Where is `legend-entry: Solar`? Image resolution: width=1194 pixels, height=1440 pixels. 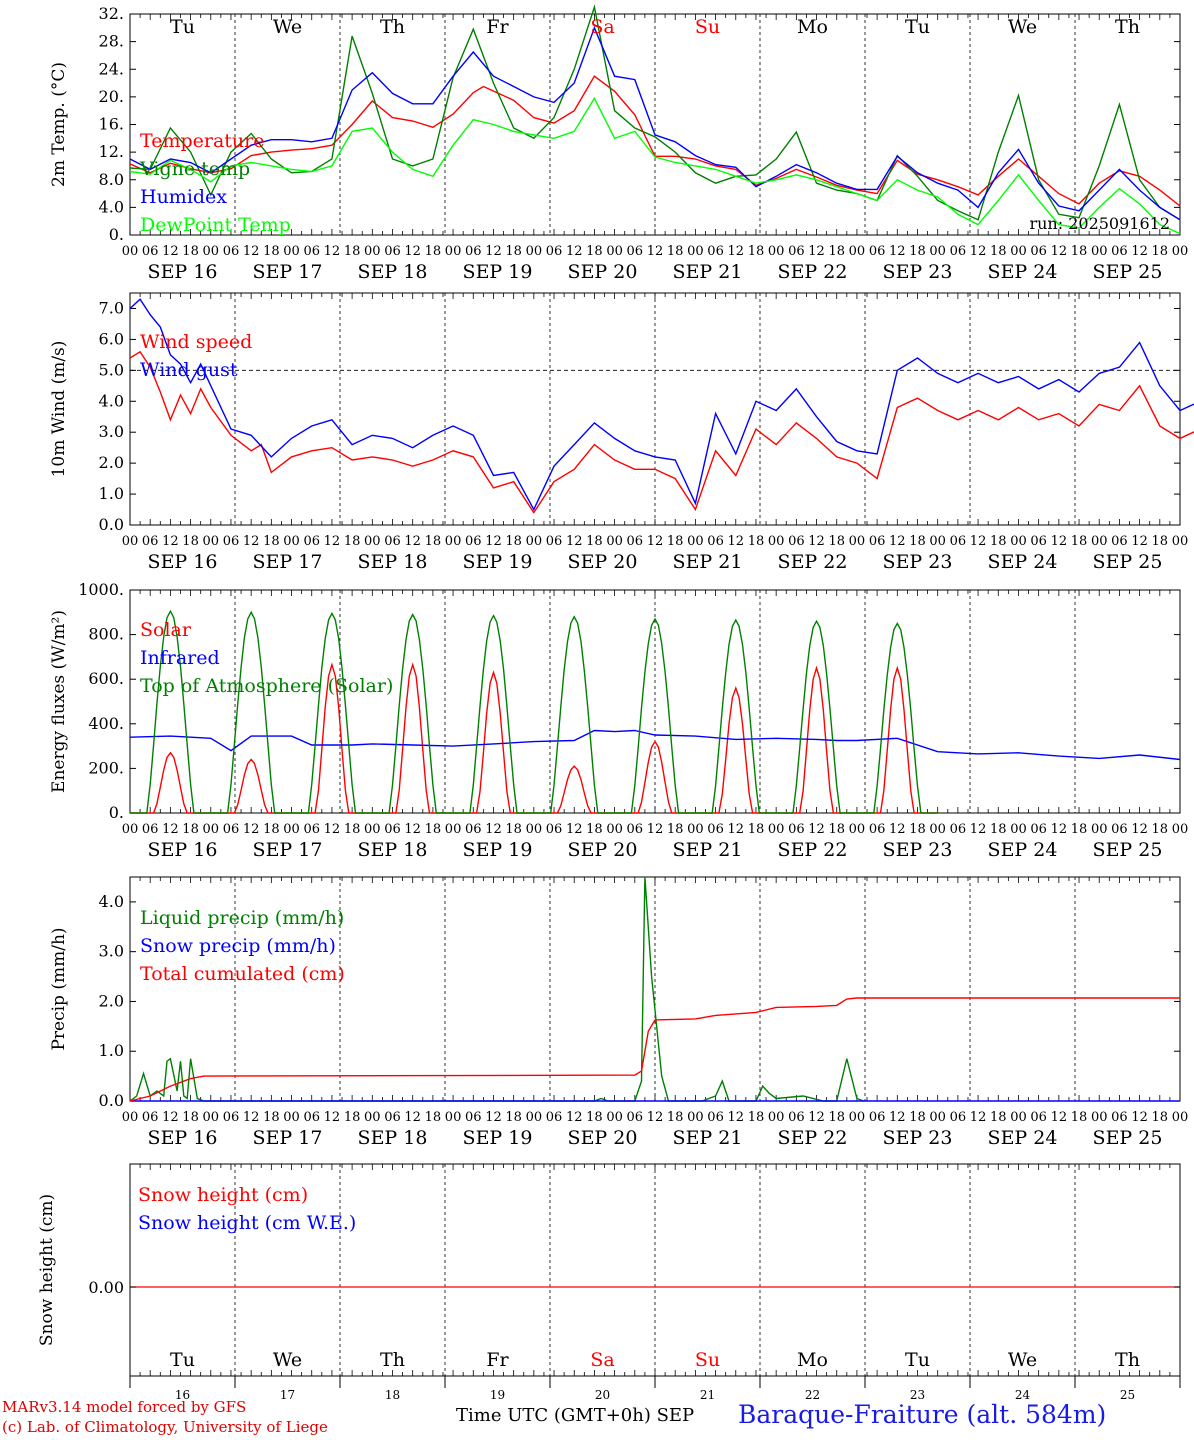
legend-entry: Solar is located at coordinates (166, 630).